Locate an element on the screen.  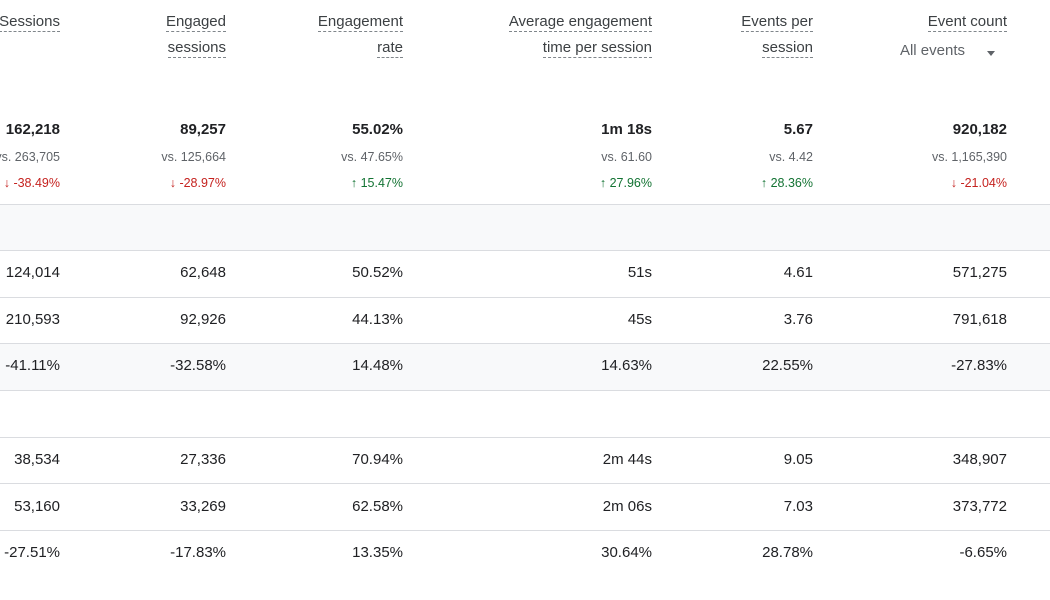
row-value: -27.51% is located at coordinates (32, 552).